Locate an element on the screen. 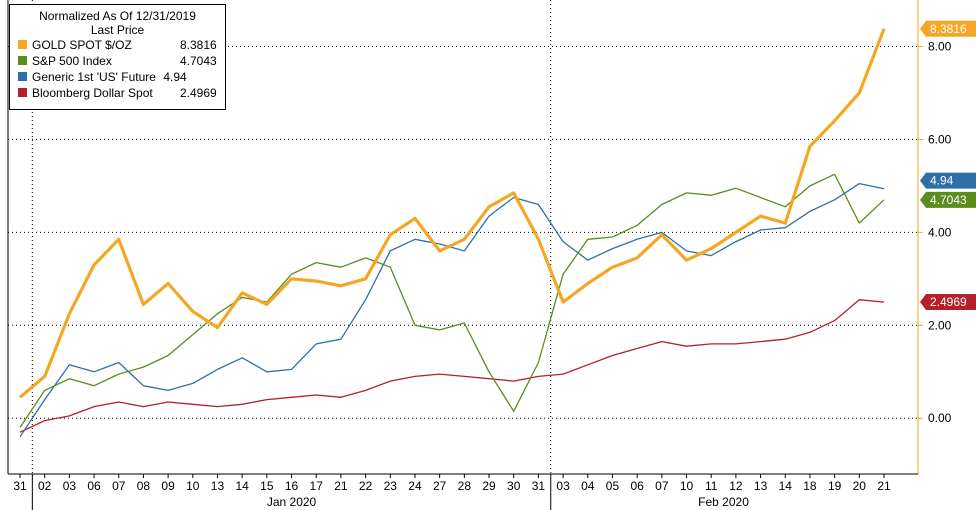  x-tick-label: 08 is located at coordinates (144, 486).